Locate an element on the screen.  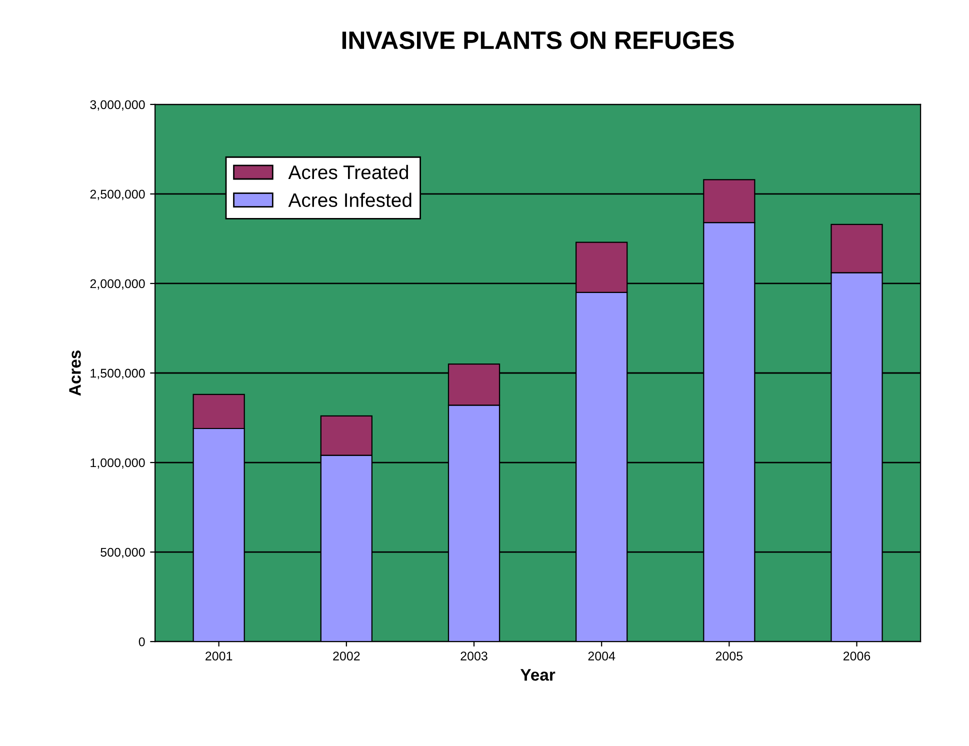
y-tick-label: 2,000,000 is located at coordinates (117, 284).